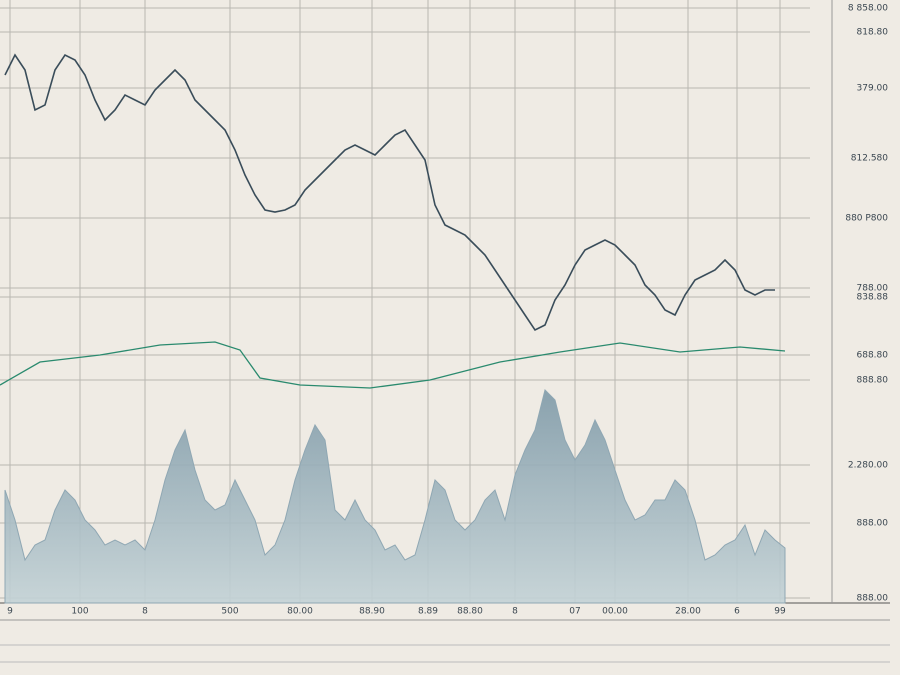 This screenshot has height=675, width=900. What do you see at coordinates (79, 612) in the screenshot?
I see `x-tick-label: 100` at bounding box center [79, 612].